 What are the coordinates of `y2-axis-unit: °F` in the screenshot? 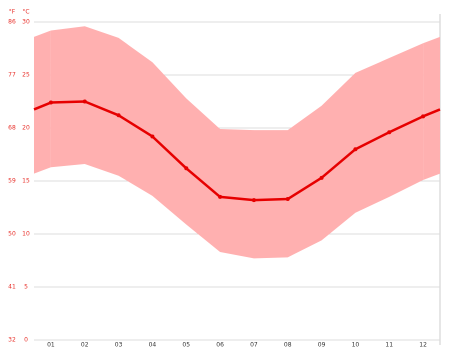 It's located at (12, 12).